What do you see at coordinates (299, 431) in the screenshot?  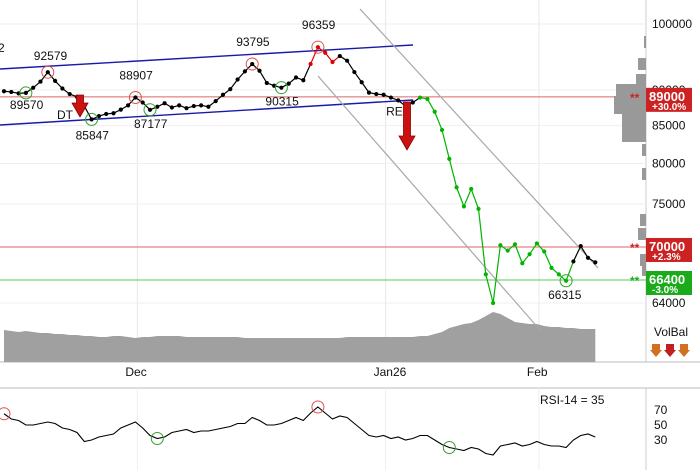 I see `rsi-line` at bounding box center [299, 431].